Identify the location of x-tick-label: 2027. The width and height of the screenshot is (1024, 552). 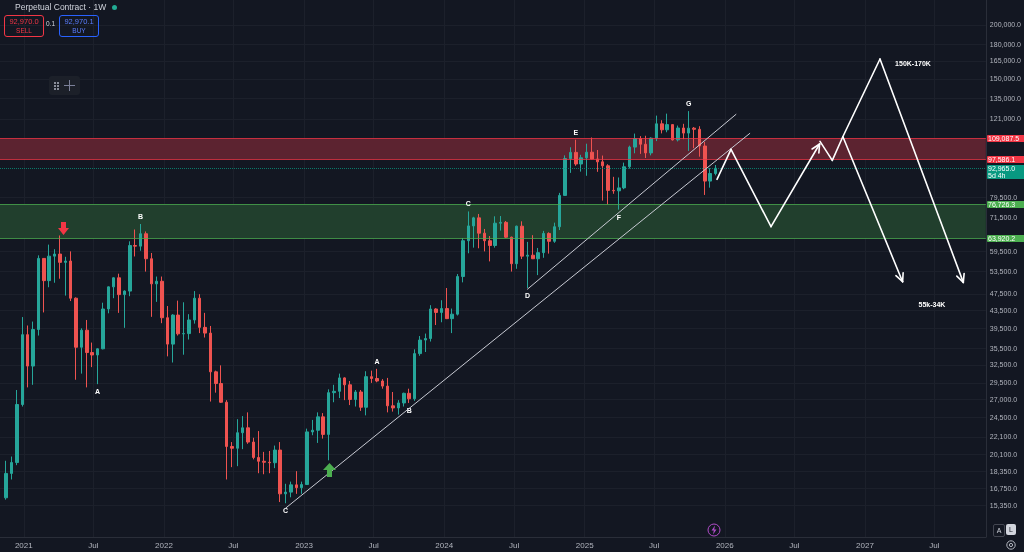
(865, 545).